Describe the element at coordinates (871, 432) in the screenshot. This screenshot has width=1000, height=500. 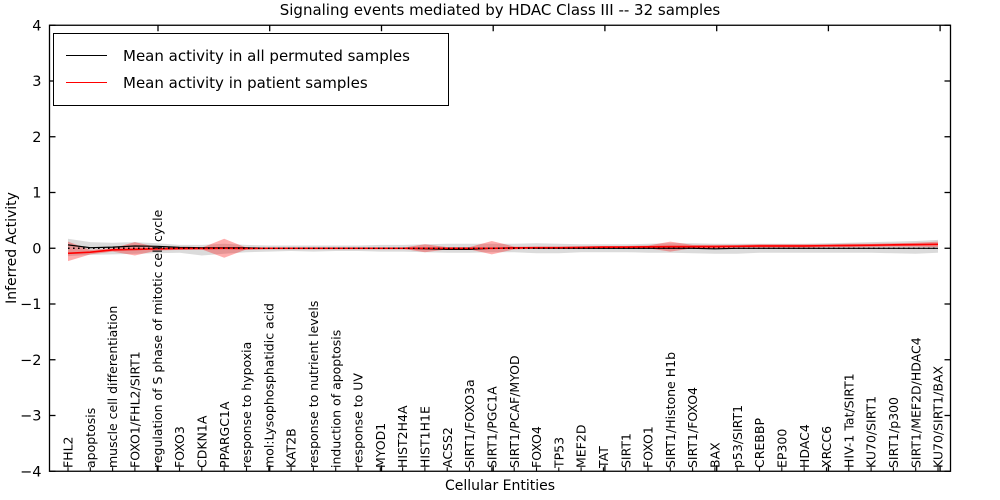
I see `x-tick-label: KU70/SIRT1` at that location.